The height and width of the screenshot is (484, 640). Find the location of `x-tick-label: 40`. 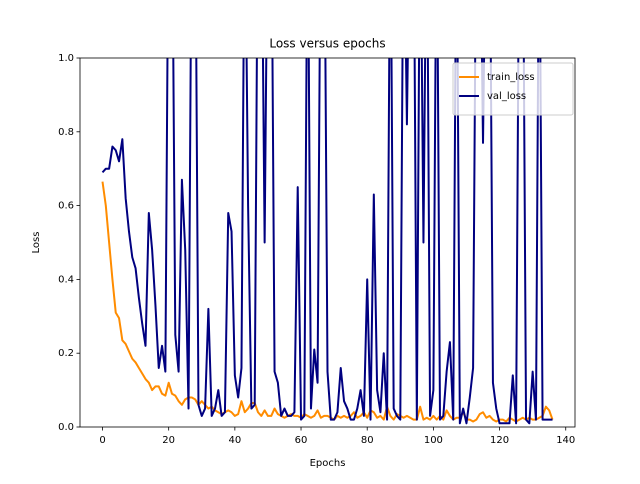

x-tick-label: 40 is located at coordinates (234, 440).